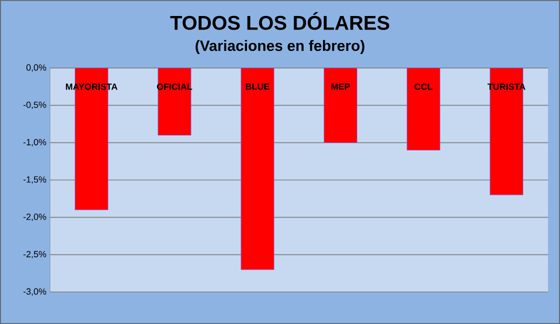  What do you see at coordinates (34, 292) in the screenshot?
I see `y-tick-label: -3,0%` at bounding box center [34, 292].